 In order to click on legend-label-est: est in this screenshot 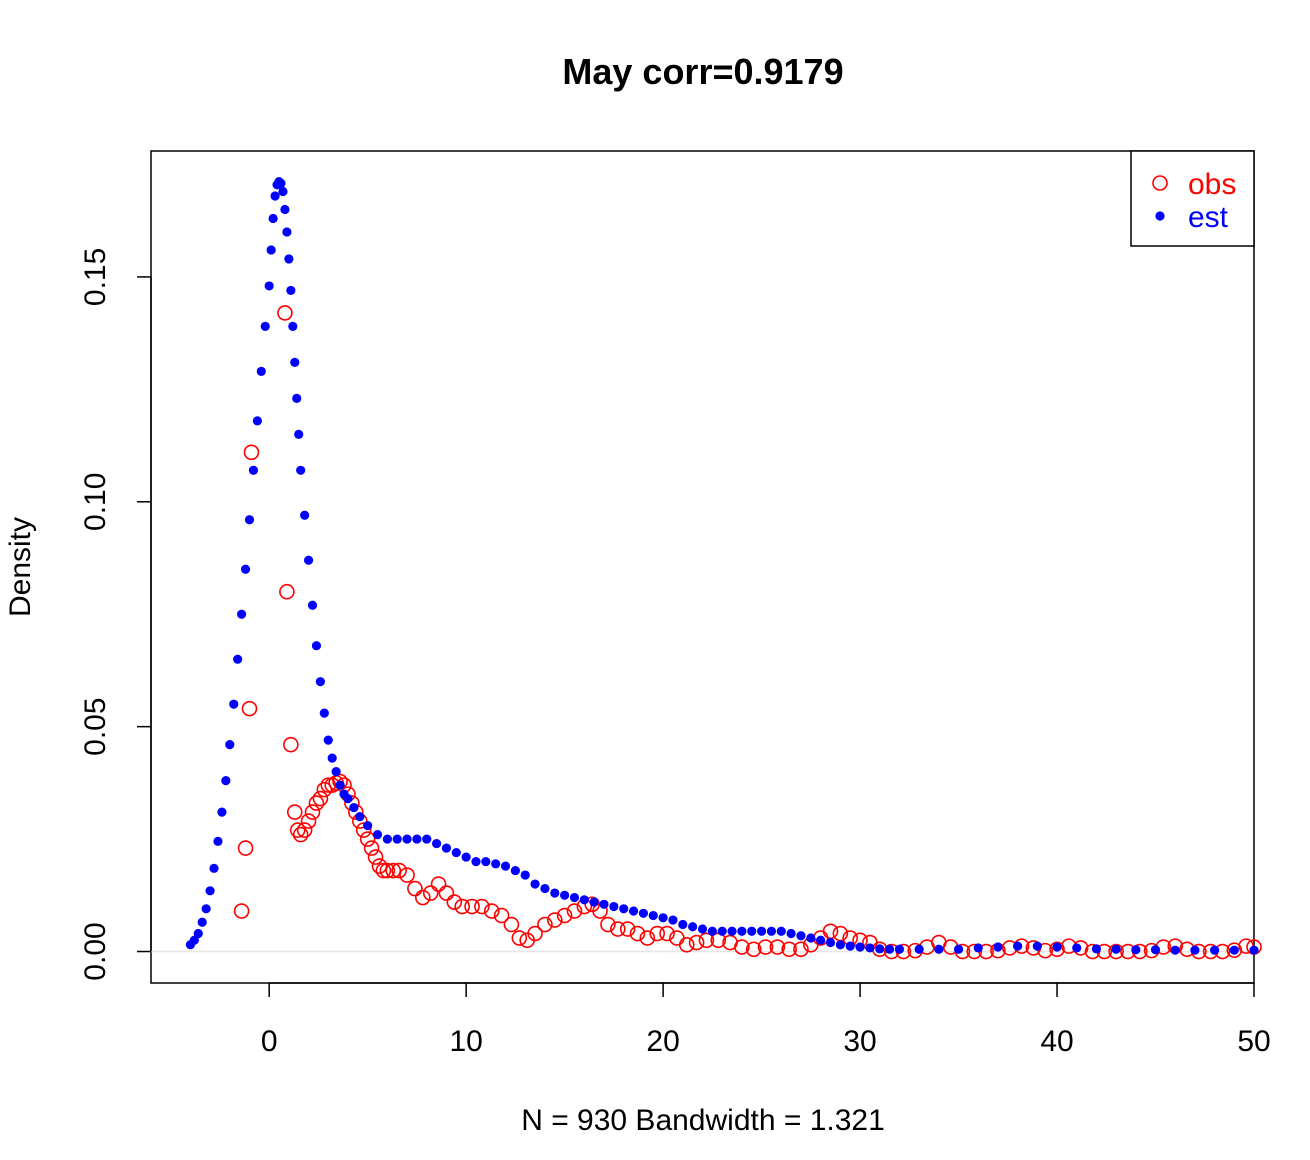, I will do `click(1208, 217)`.